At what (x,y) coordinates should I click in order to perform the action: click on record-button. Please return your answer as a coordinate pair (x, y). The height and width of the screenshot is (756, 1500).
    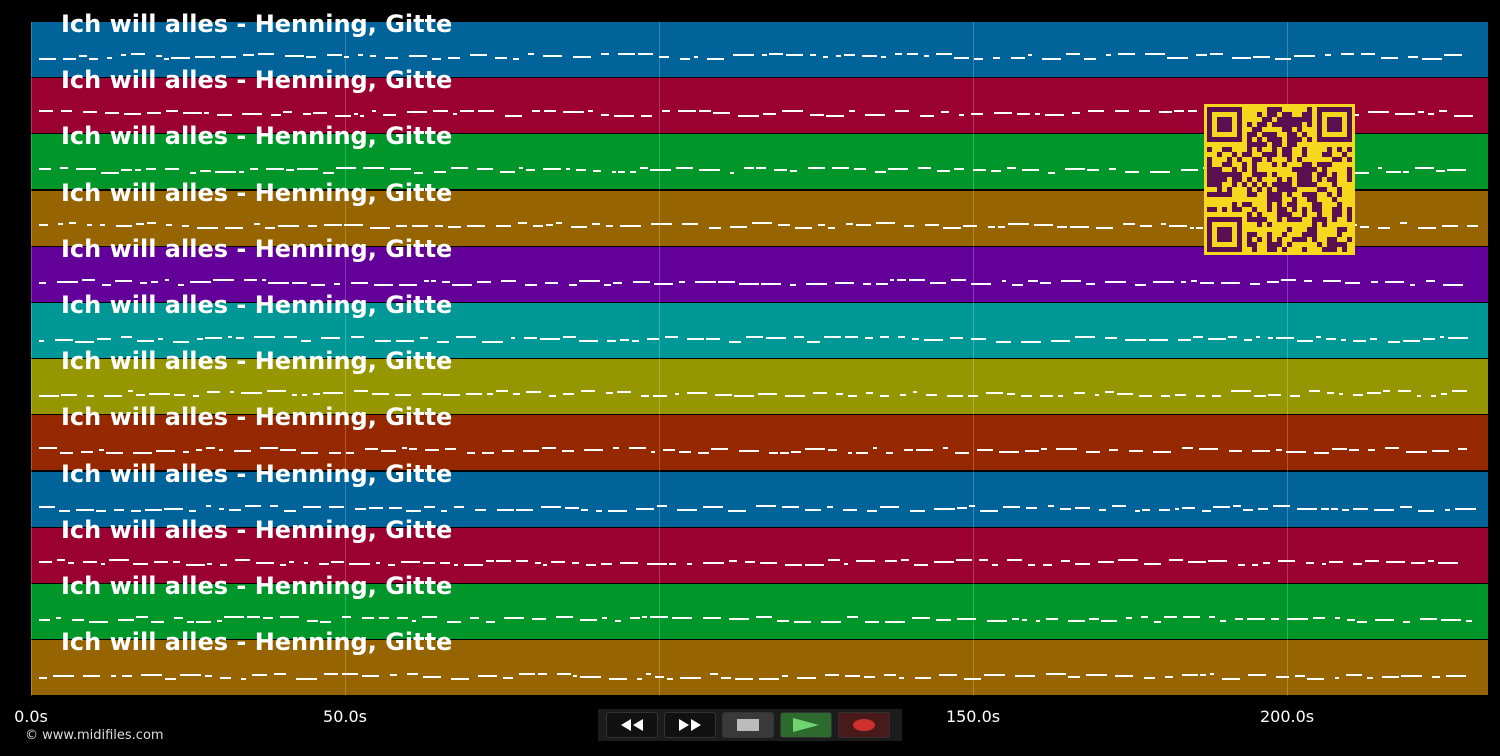
    Looking at the image, I should click on (864, 725).